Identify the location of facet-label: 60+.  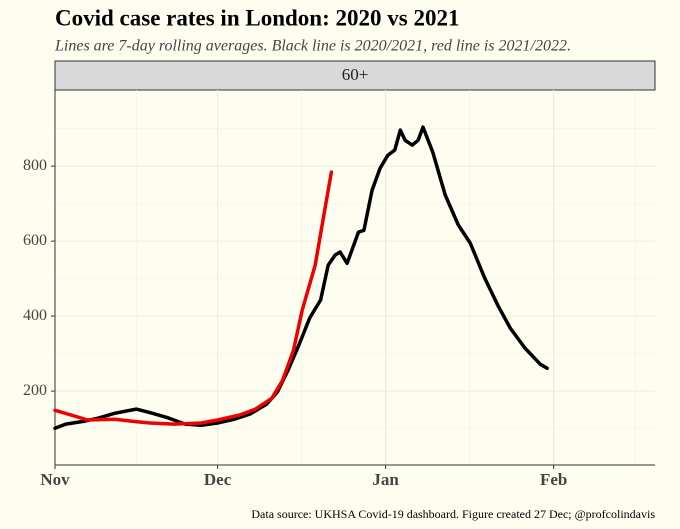
(355, 74).